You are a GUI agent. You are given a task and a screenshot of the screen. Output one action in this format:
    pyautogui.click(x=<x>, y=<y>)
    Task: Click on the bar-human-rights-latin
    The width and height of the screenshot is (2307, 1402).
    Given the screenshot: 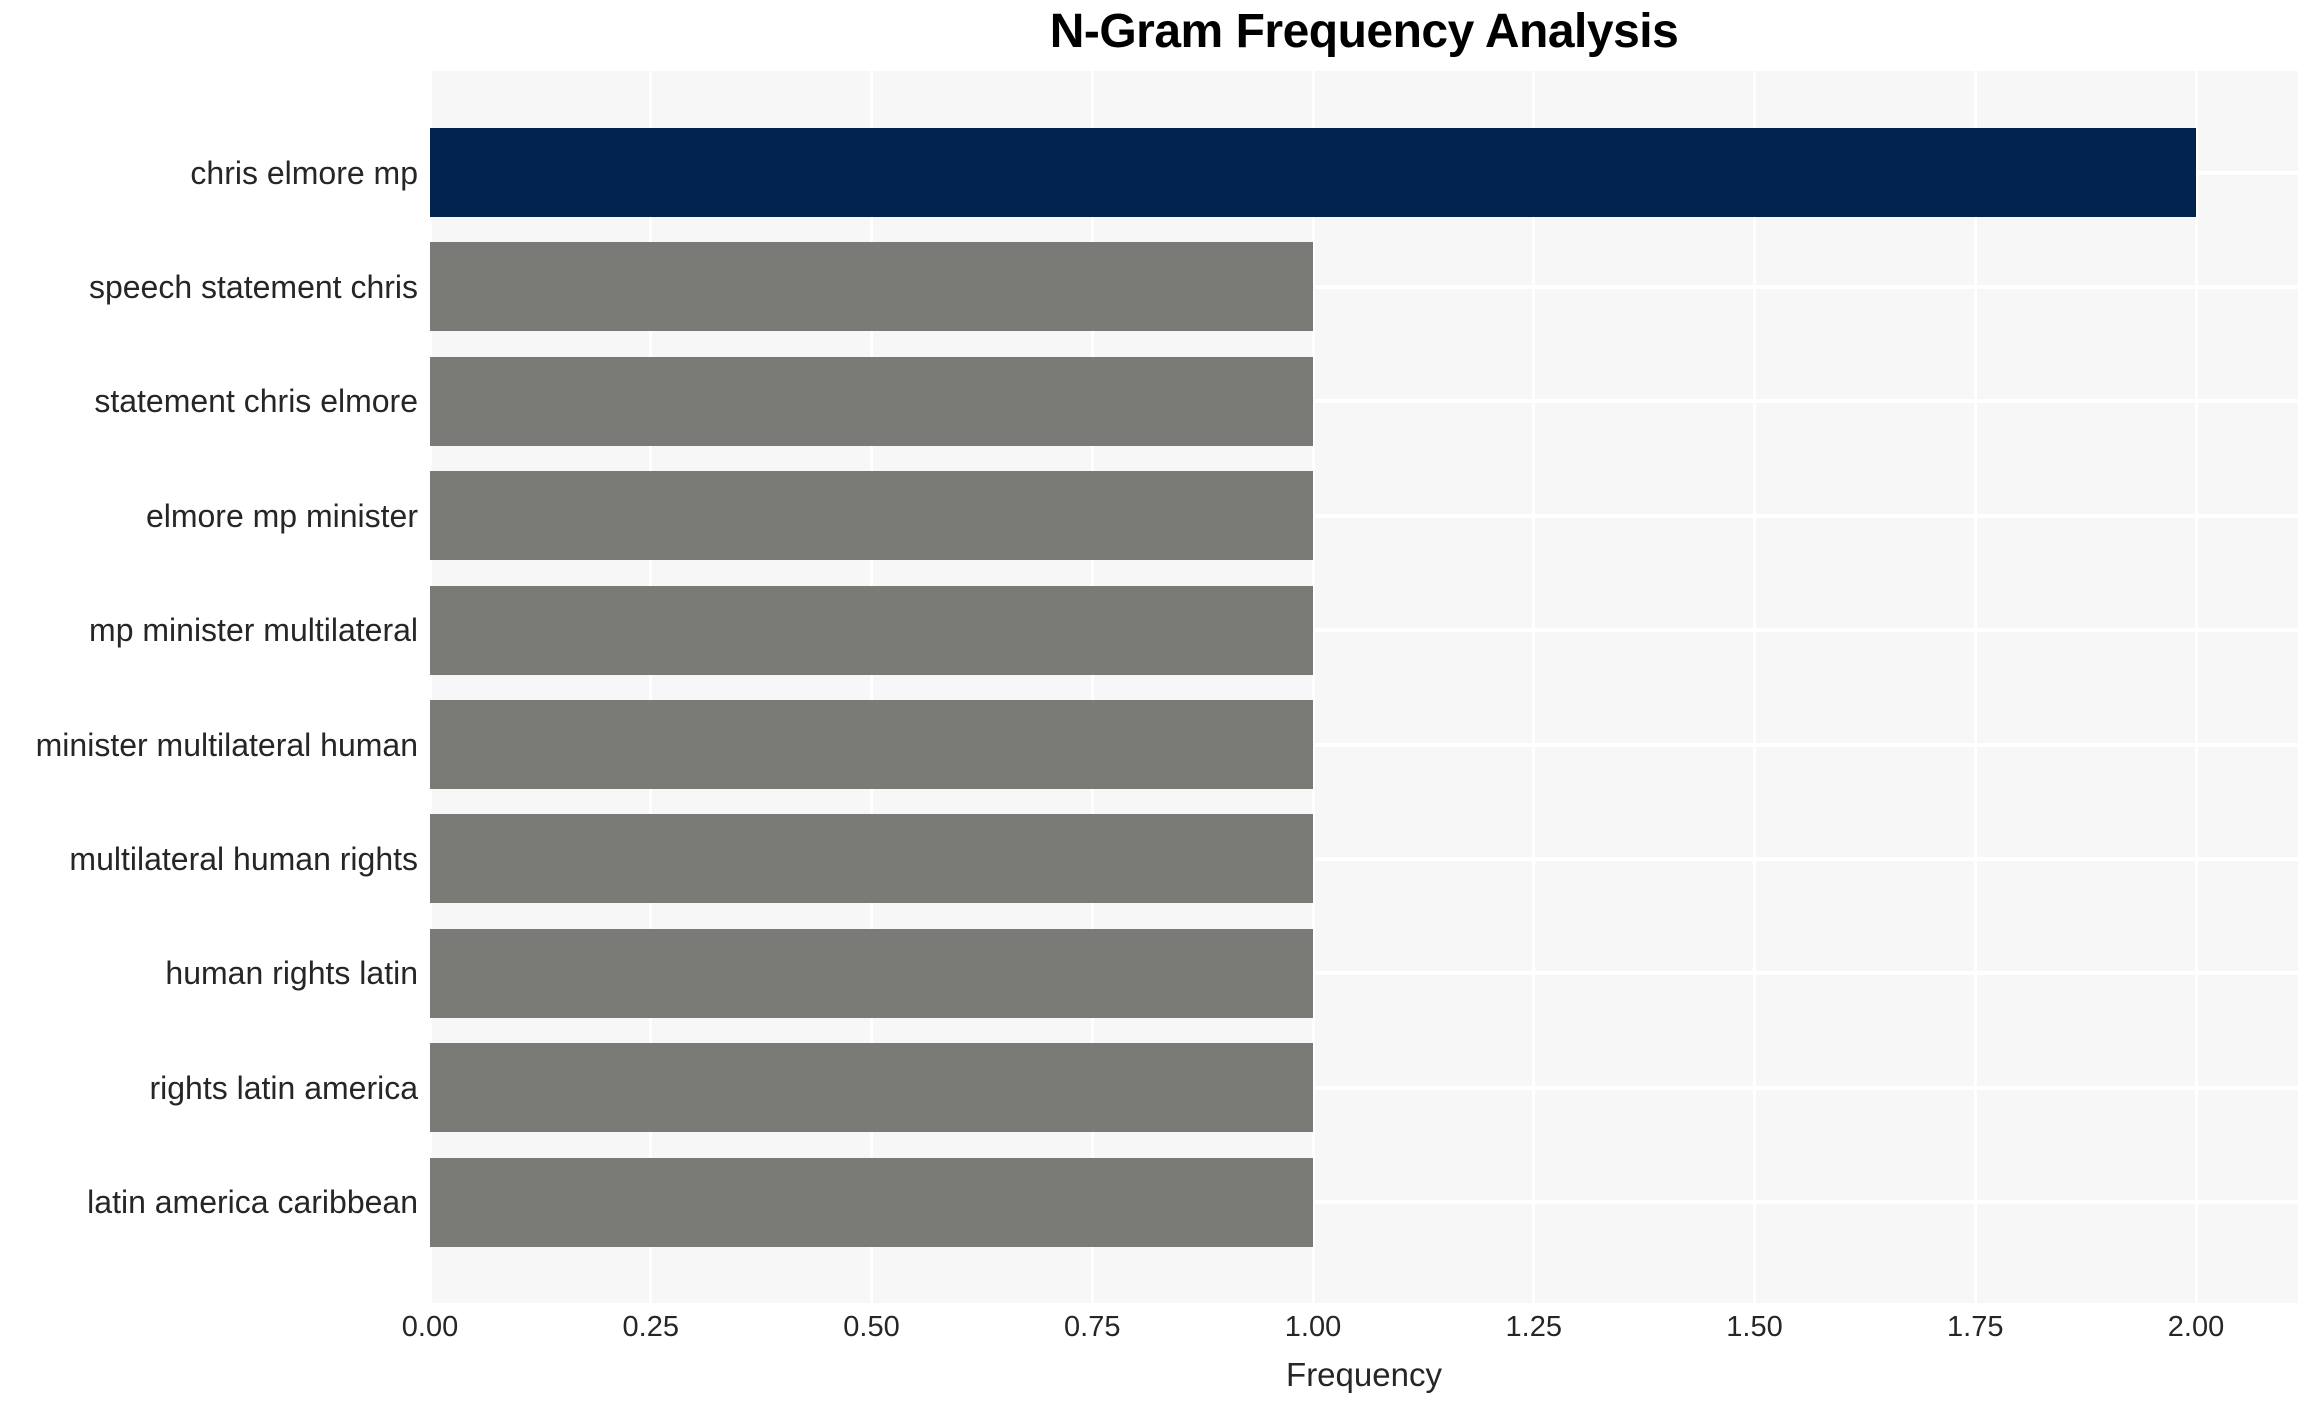 What is the action you would take?
    pyautogui.click(x=871, y=973)
    